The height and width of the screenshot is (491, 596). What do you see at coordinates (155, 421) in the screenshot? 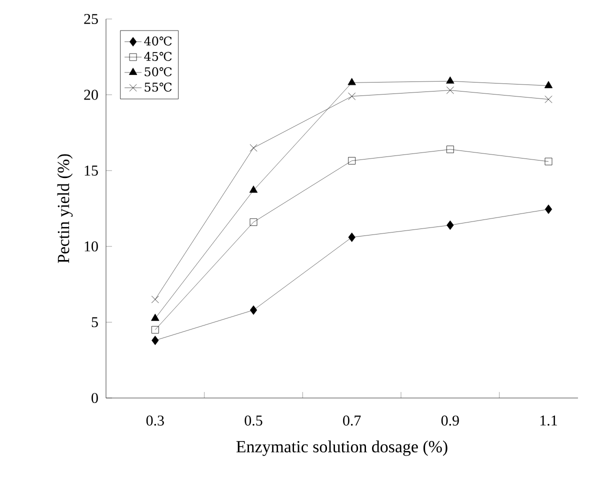
I see `x-tick-label: 0.3` at bounding box center [155, 421].